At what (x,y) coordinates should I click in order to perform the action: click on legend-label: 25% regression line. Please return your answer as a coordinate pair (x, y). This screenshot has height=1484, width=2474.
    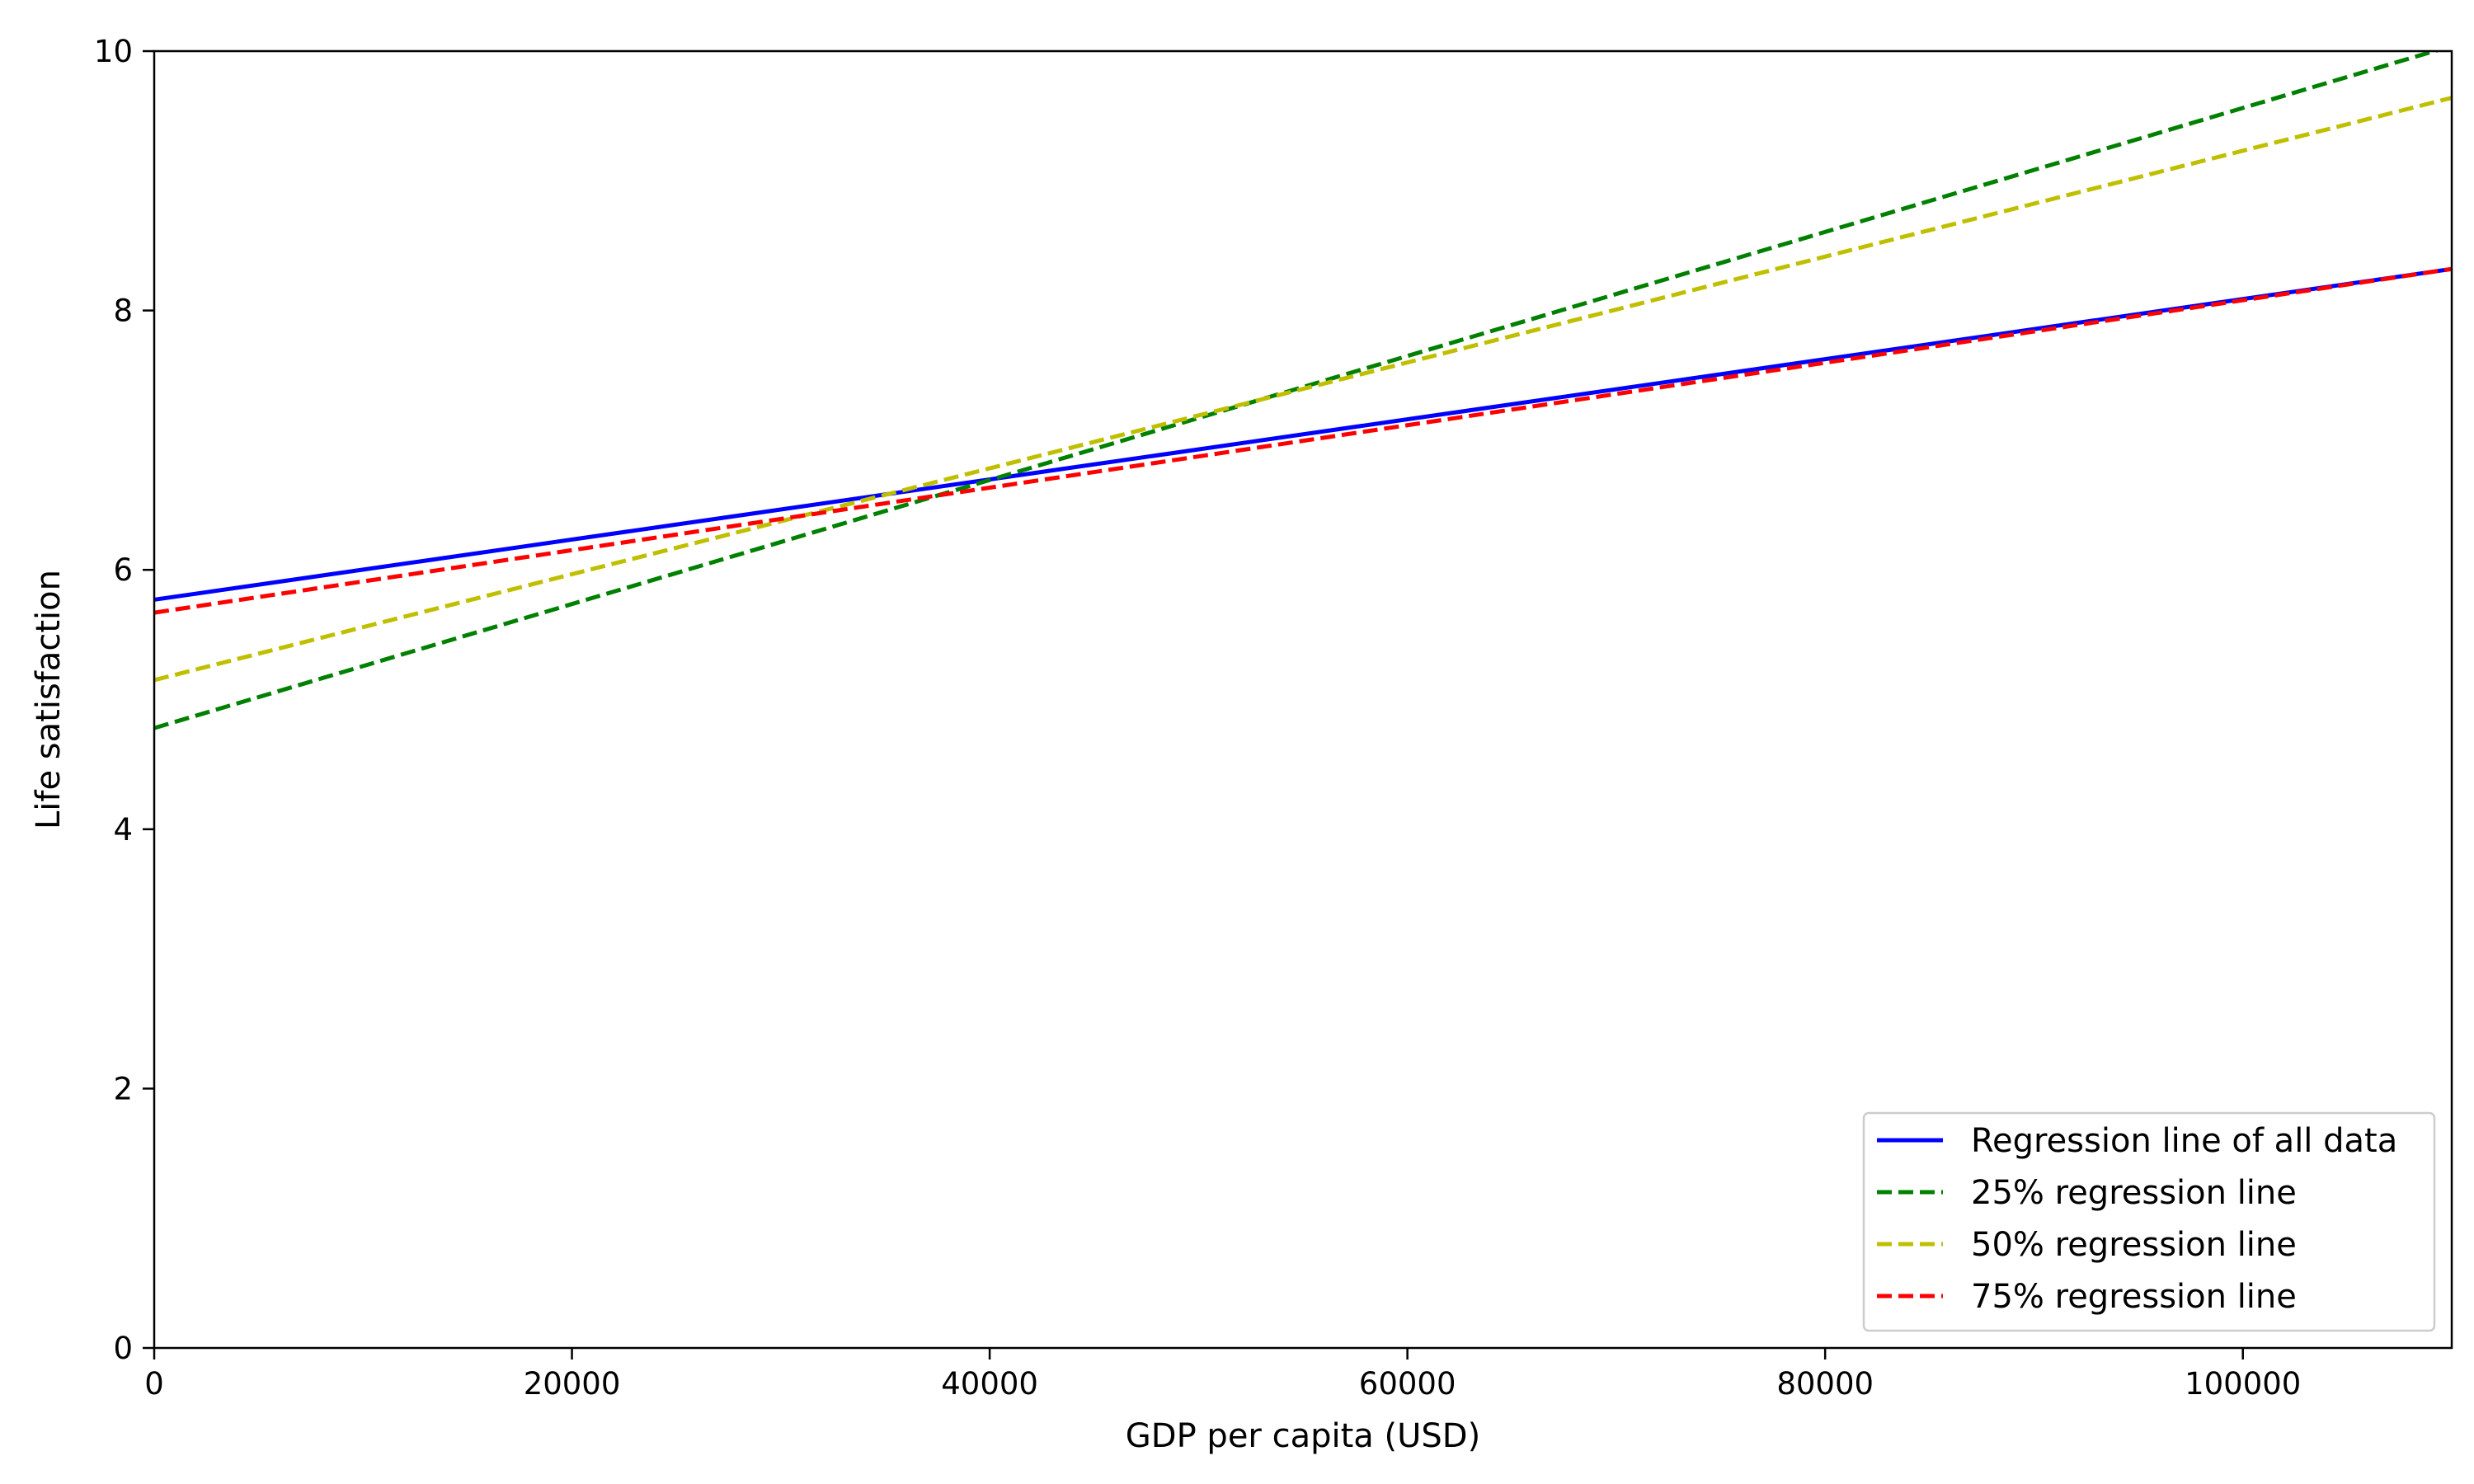
    Looking at the image, I should click on (2134, 1193).